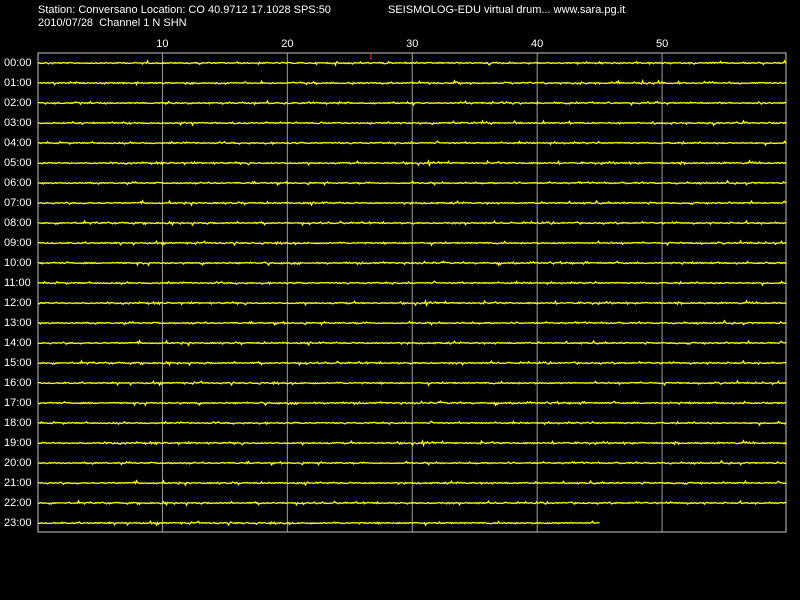 The width and height of the screenshot is (800, 600). What do you see at coordinates (112, 23) in the screenshot?
I see `channel-info: 2010/07/28 Channel 1 N SHN` at bounding box center [112, 23].